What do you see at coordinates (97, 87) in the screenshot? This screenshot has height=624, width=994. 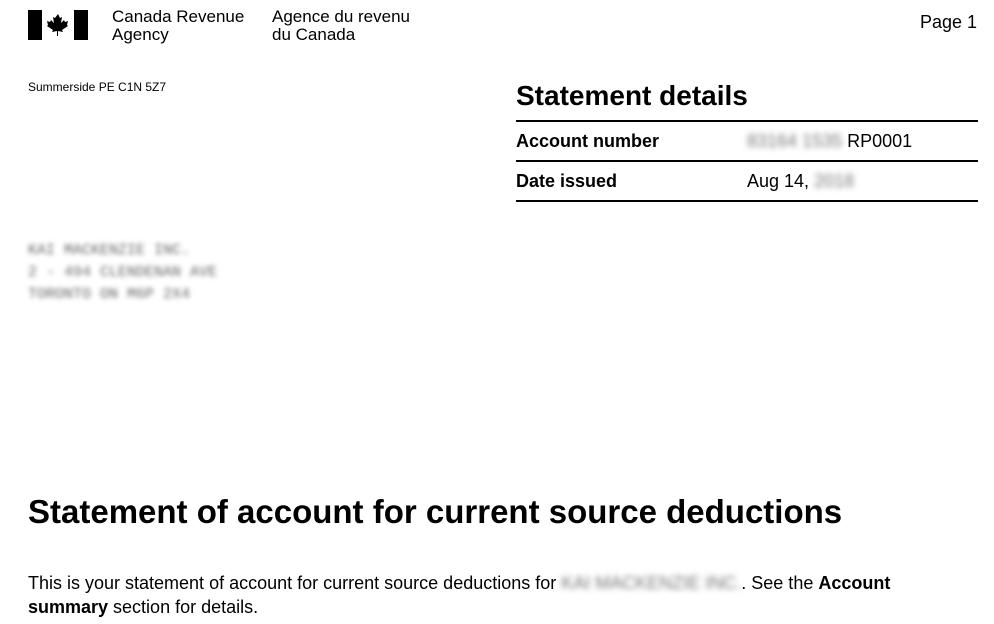 I see `sender-address: Summerside PE C1N 5Z7` at bounding box center [97, 87].